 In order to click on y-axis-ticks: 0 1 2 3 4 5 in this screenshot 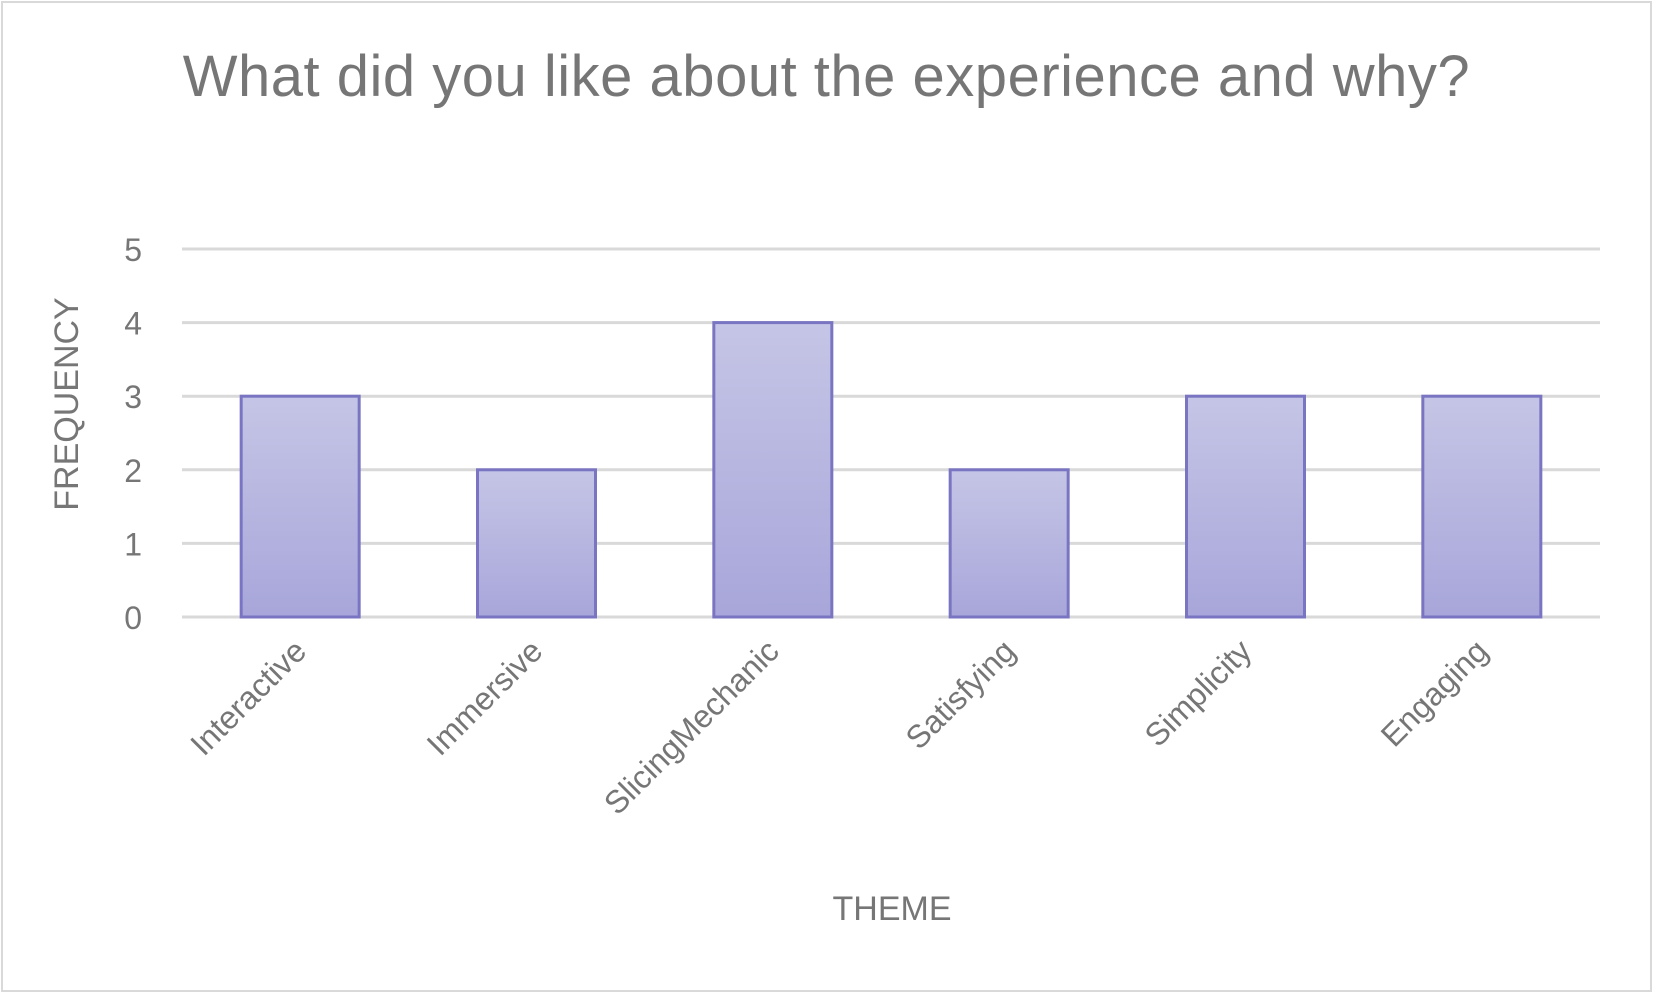, I will do `click(133, 434)`.